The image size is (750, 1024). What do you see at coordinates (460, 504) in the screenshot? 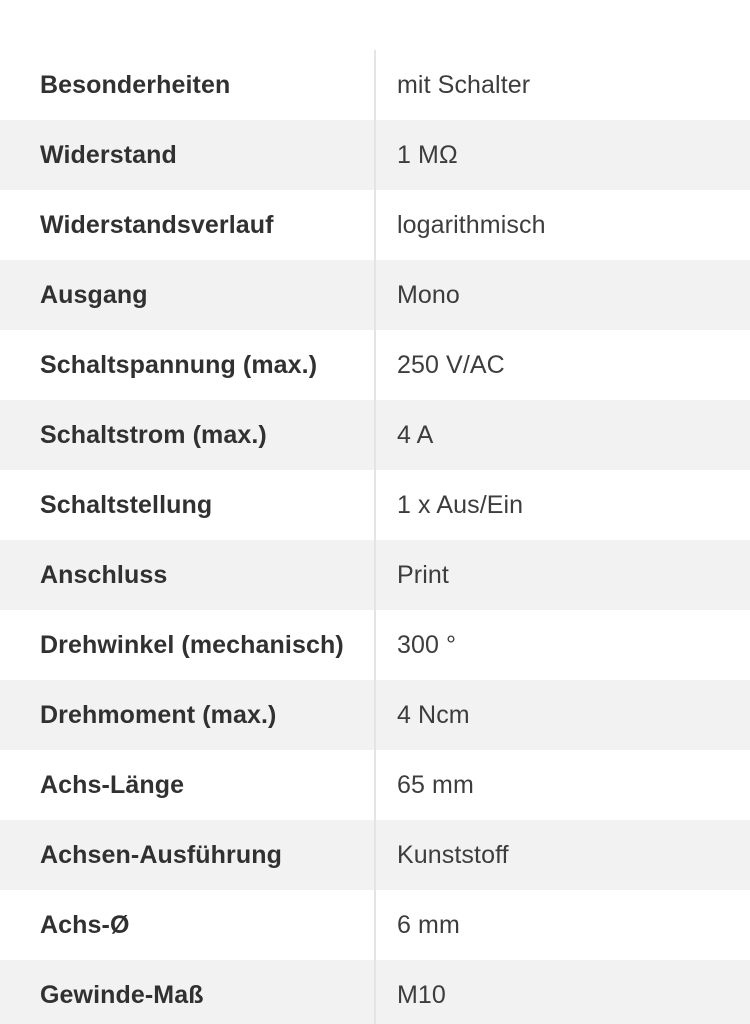
I see `spec-value: 1 x Aus/Ein` at bounding box center [460, 504].